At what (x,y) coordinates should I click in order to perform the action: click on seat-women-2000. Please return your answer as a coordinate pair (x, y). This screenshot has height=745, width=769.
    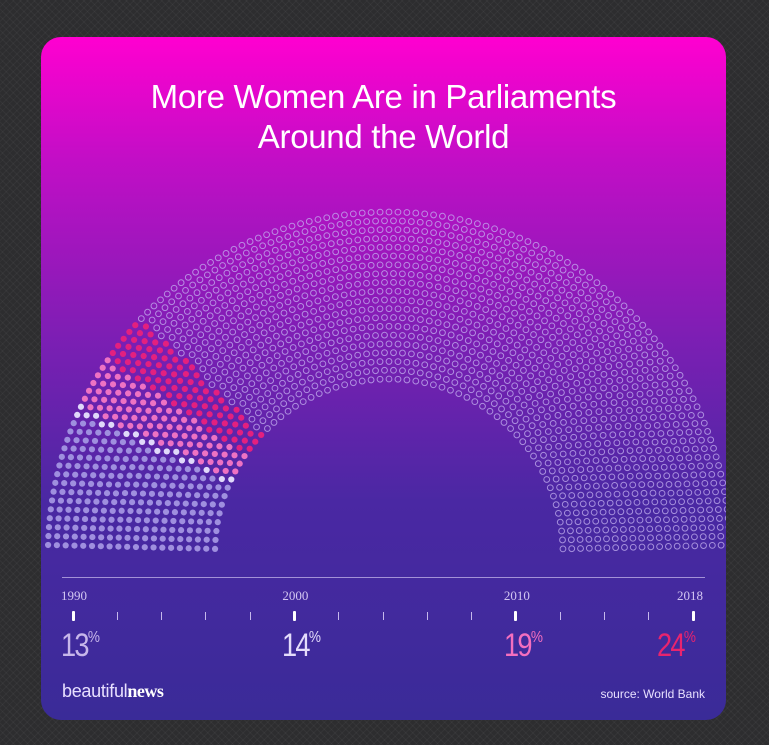
    Looking at the image, I should click on (176, 451).